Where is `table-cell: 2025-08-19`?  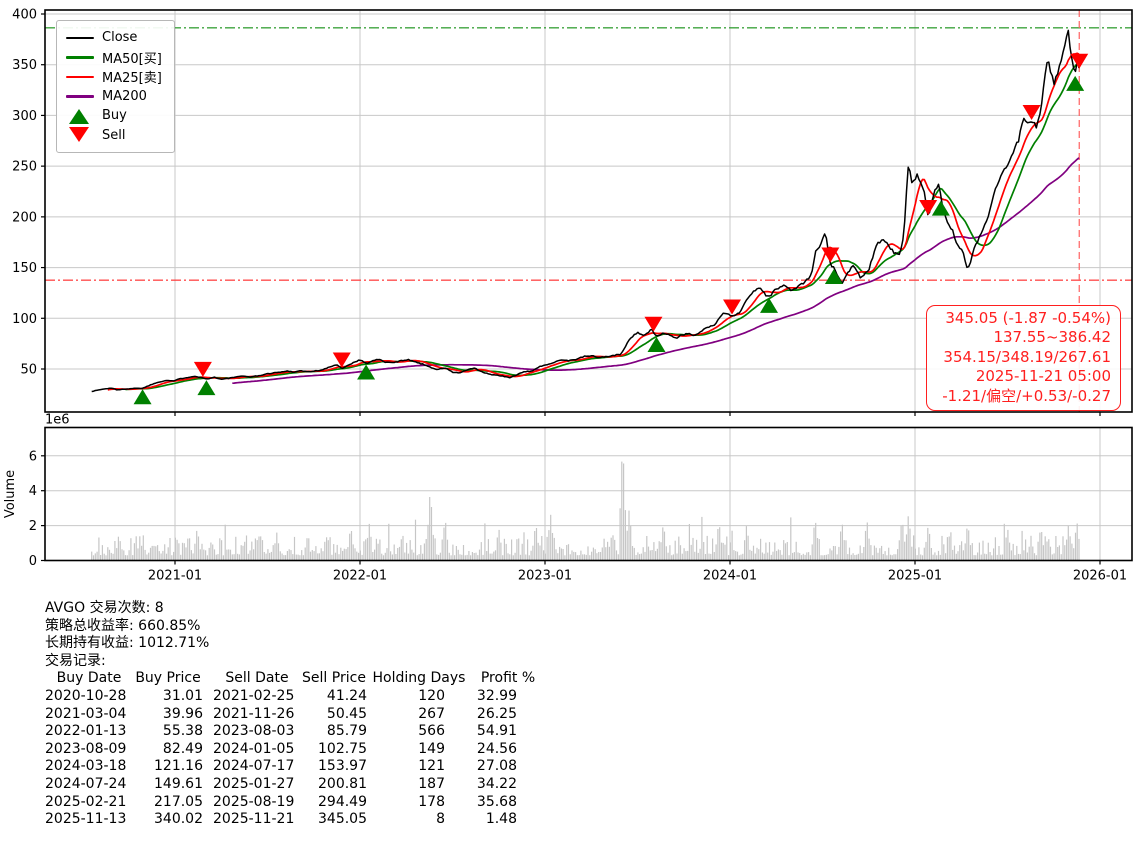 table-cell: 2025-08-19 is located at coordinates (254, 801).